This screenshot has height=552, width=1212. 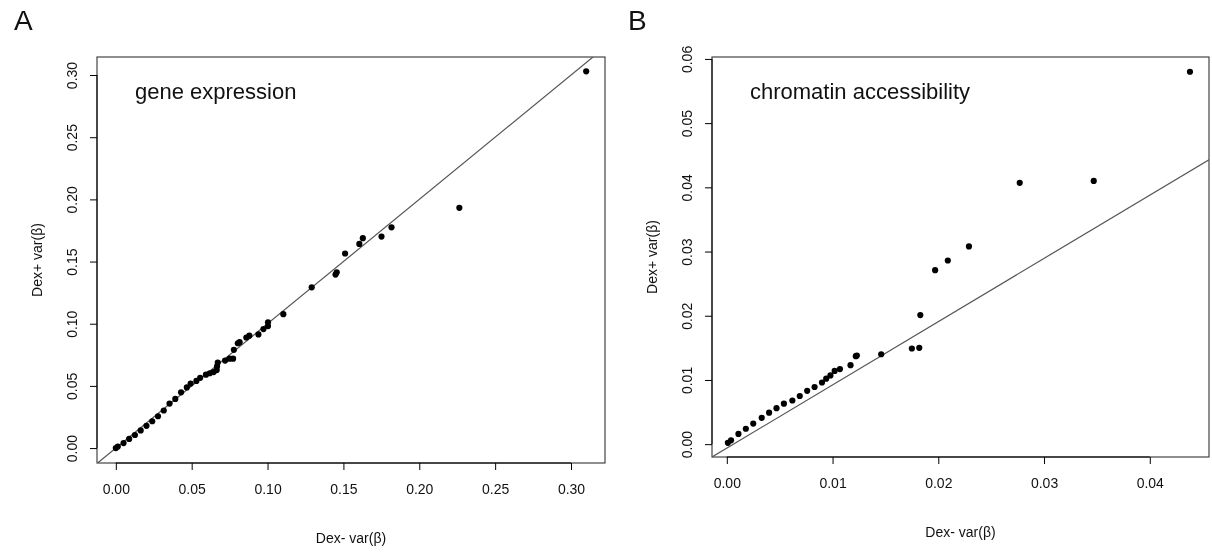 I want to click on x-tick-label: 0.20, so click(x=420, y=489).